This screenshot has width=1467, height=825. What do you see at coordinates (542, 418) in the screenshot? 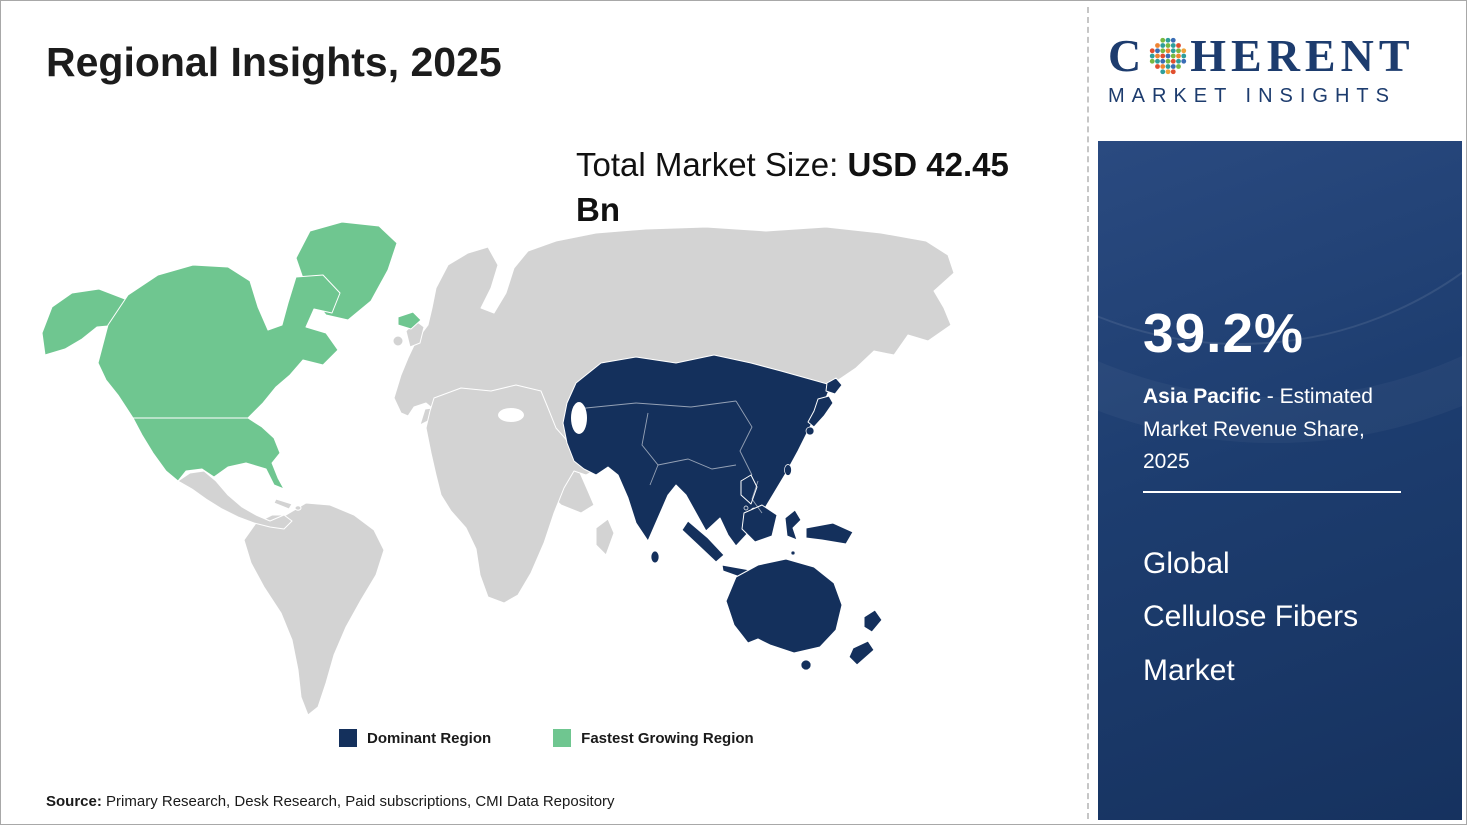
I see `map-seas` at bounding box center [542, 418].